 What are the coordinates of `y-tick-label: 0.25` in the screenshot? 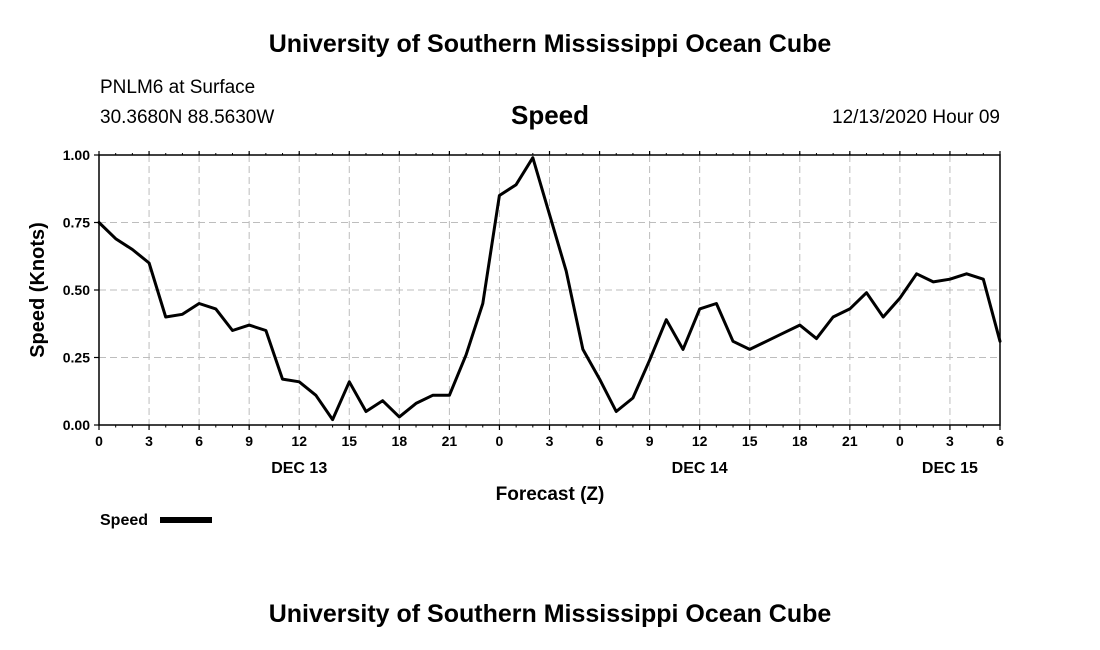 It's located at (76, 358).